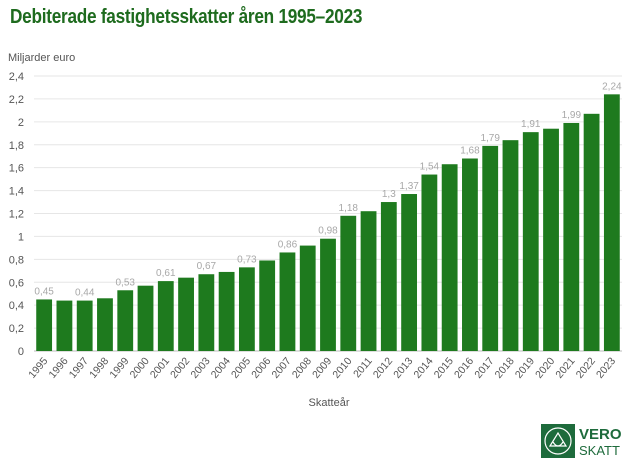  What do you see at coordinates (42, 58) in the screenshot?
I see `y-axis-label: Miljarder euro` at bounding box center [42, 58].